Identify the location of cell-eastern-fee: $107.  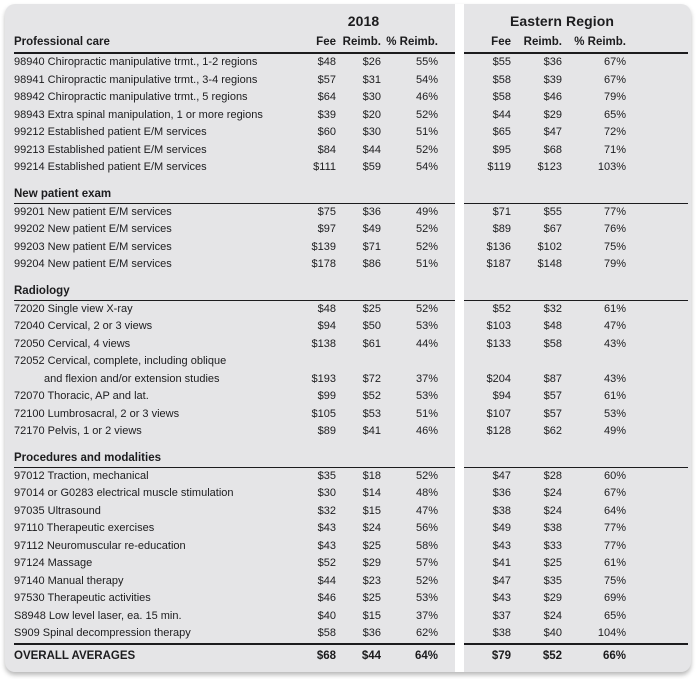
(498, 413).